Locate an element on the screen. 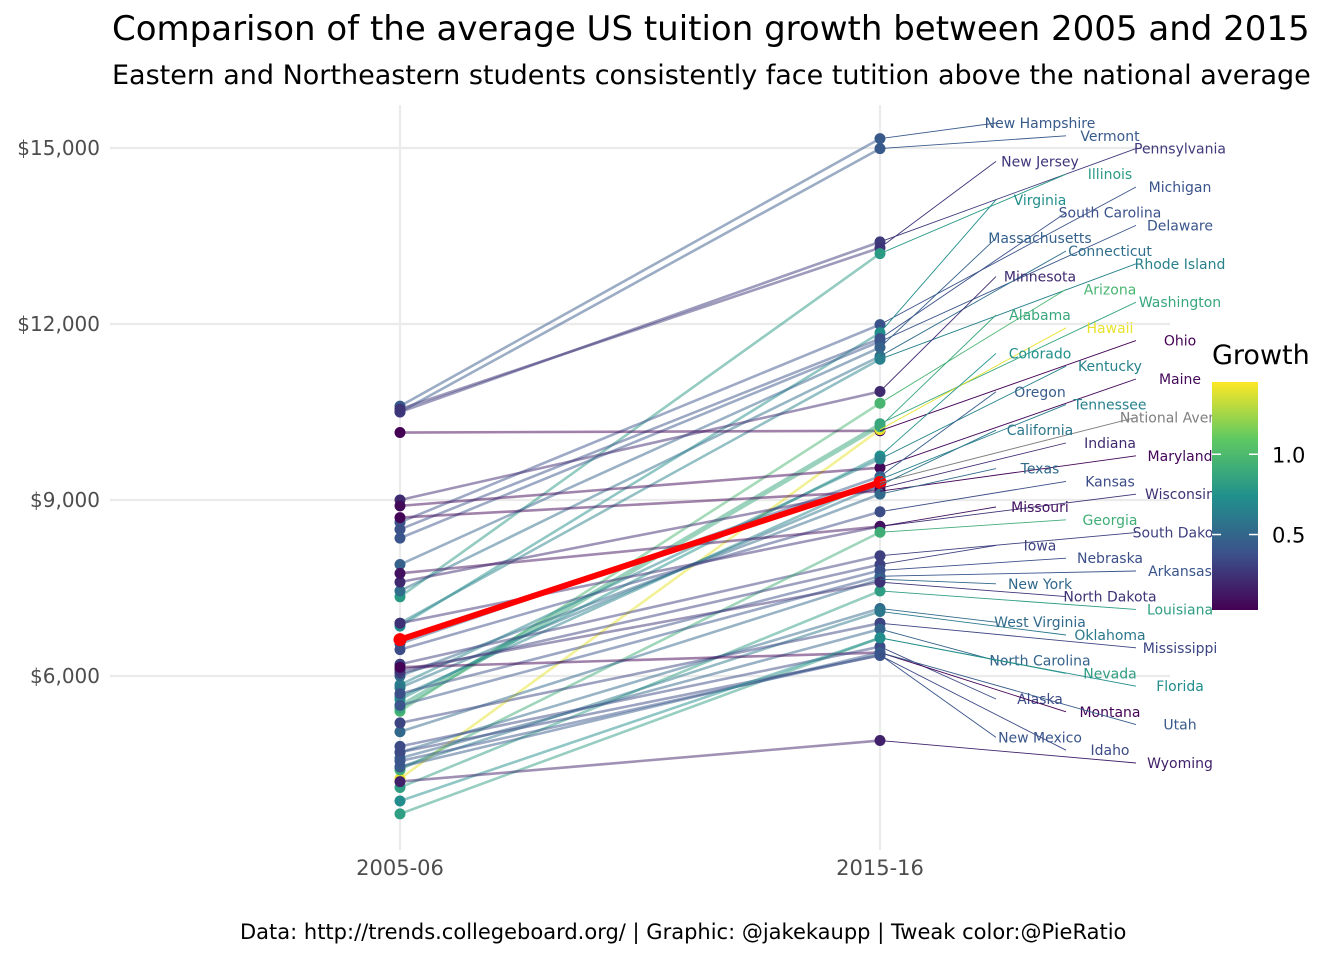 The width and height of the screenshot is (1344, 960). series-label-california: California is located at coordinates (1040, 431).